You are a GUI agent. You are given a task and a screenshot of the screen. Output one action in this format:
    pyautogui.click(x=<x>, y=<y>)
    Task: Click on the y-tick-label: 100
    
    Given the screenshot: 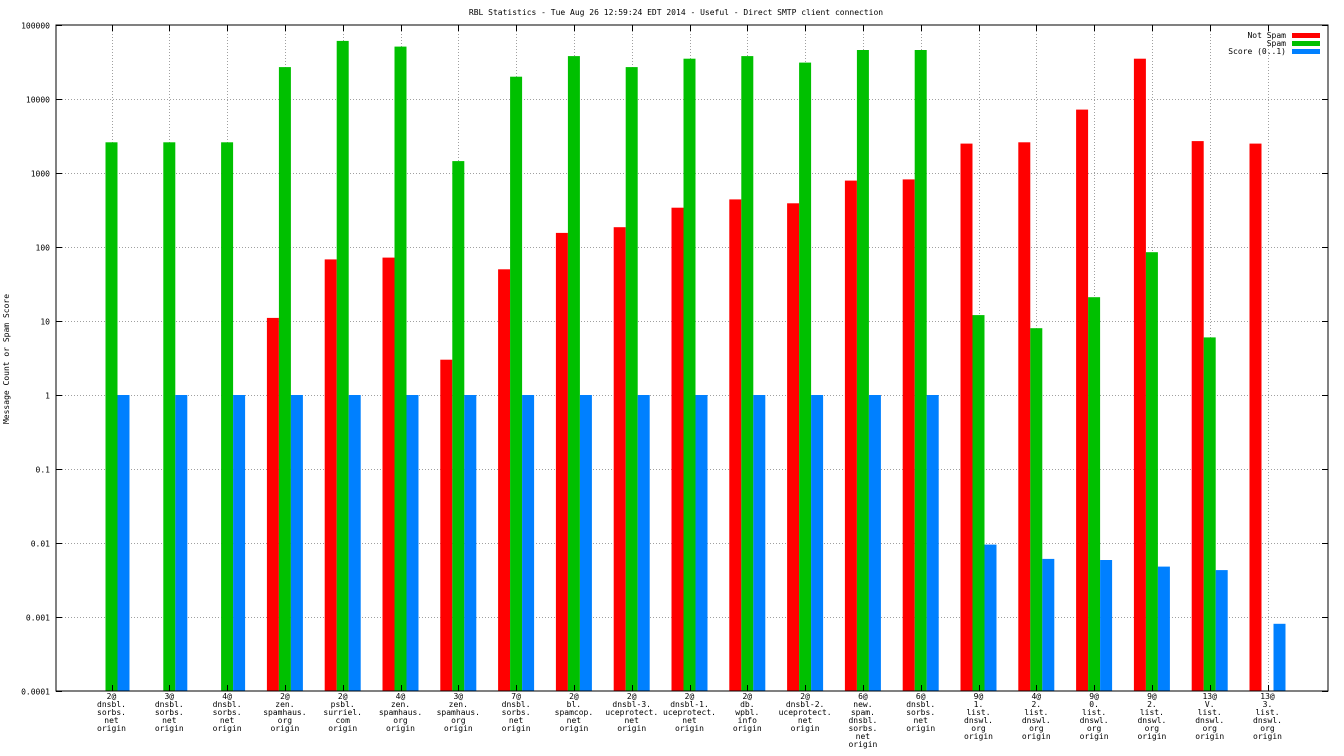 What is the action you would take?
    pyautogui.click(x=43, y=248)
    